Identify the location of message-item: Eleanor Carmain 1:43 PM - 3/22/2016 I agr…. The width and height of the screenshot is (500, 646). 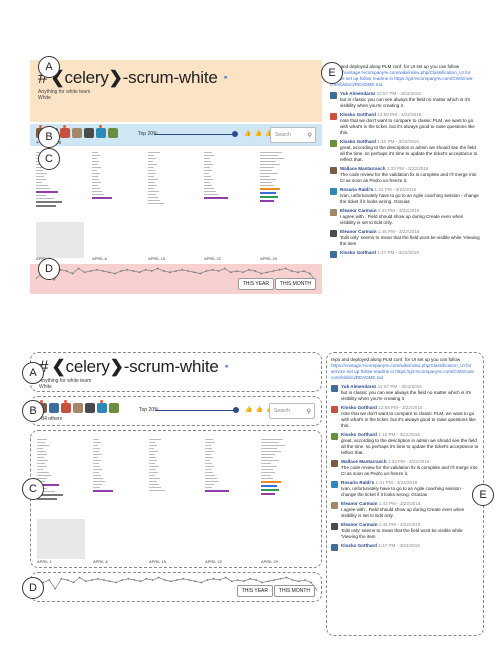
(405, 217).